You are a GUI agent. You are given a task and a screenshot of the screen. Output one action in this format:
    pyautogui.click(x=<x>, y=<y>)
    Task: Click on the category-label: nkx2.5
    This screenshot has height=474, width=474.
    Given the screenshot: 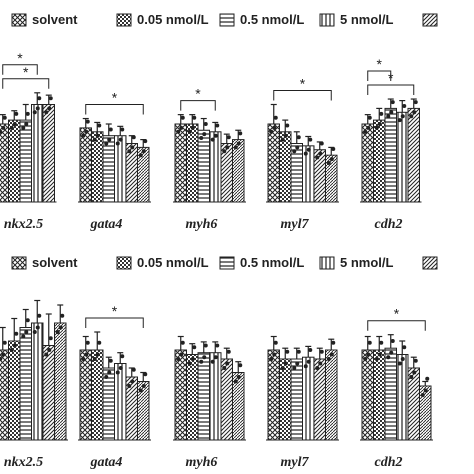 What is the action you would take?
    pyautogui.click(x=23, y=224)
    